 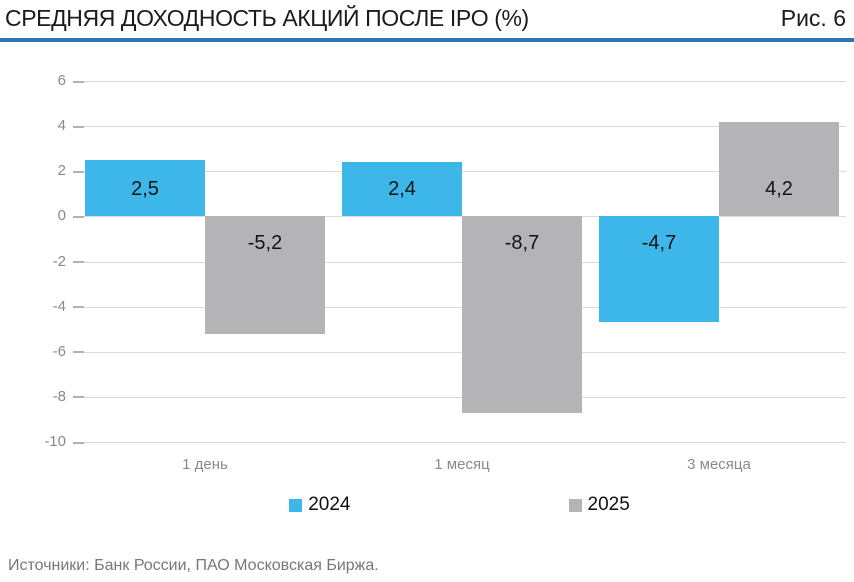 I want to click on x-axis-category-label: 1 день, so click(x=205, y=464).